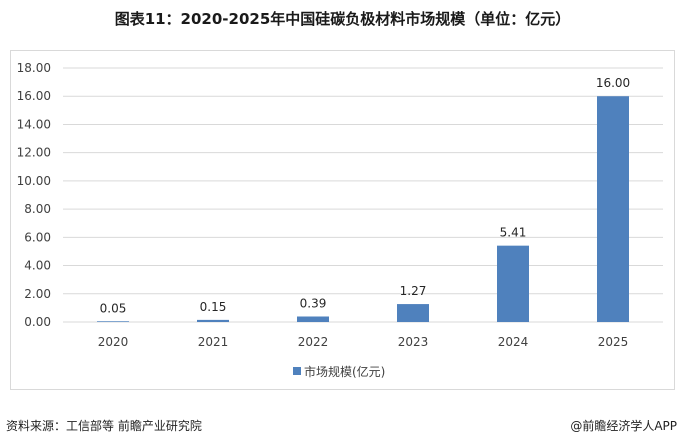  Describe the element at coordinates (113, 342) in the screenshot. I see `x-tick-label: 2020` at that location.